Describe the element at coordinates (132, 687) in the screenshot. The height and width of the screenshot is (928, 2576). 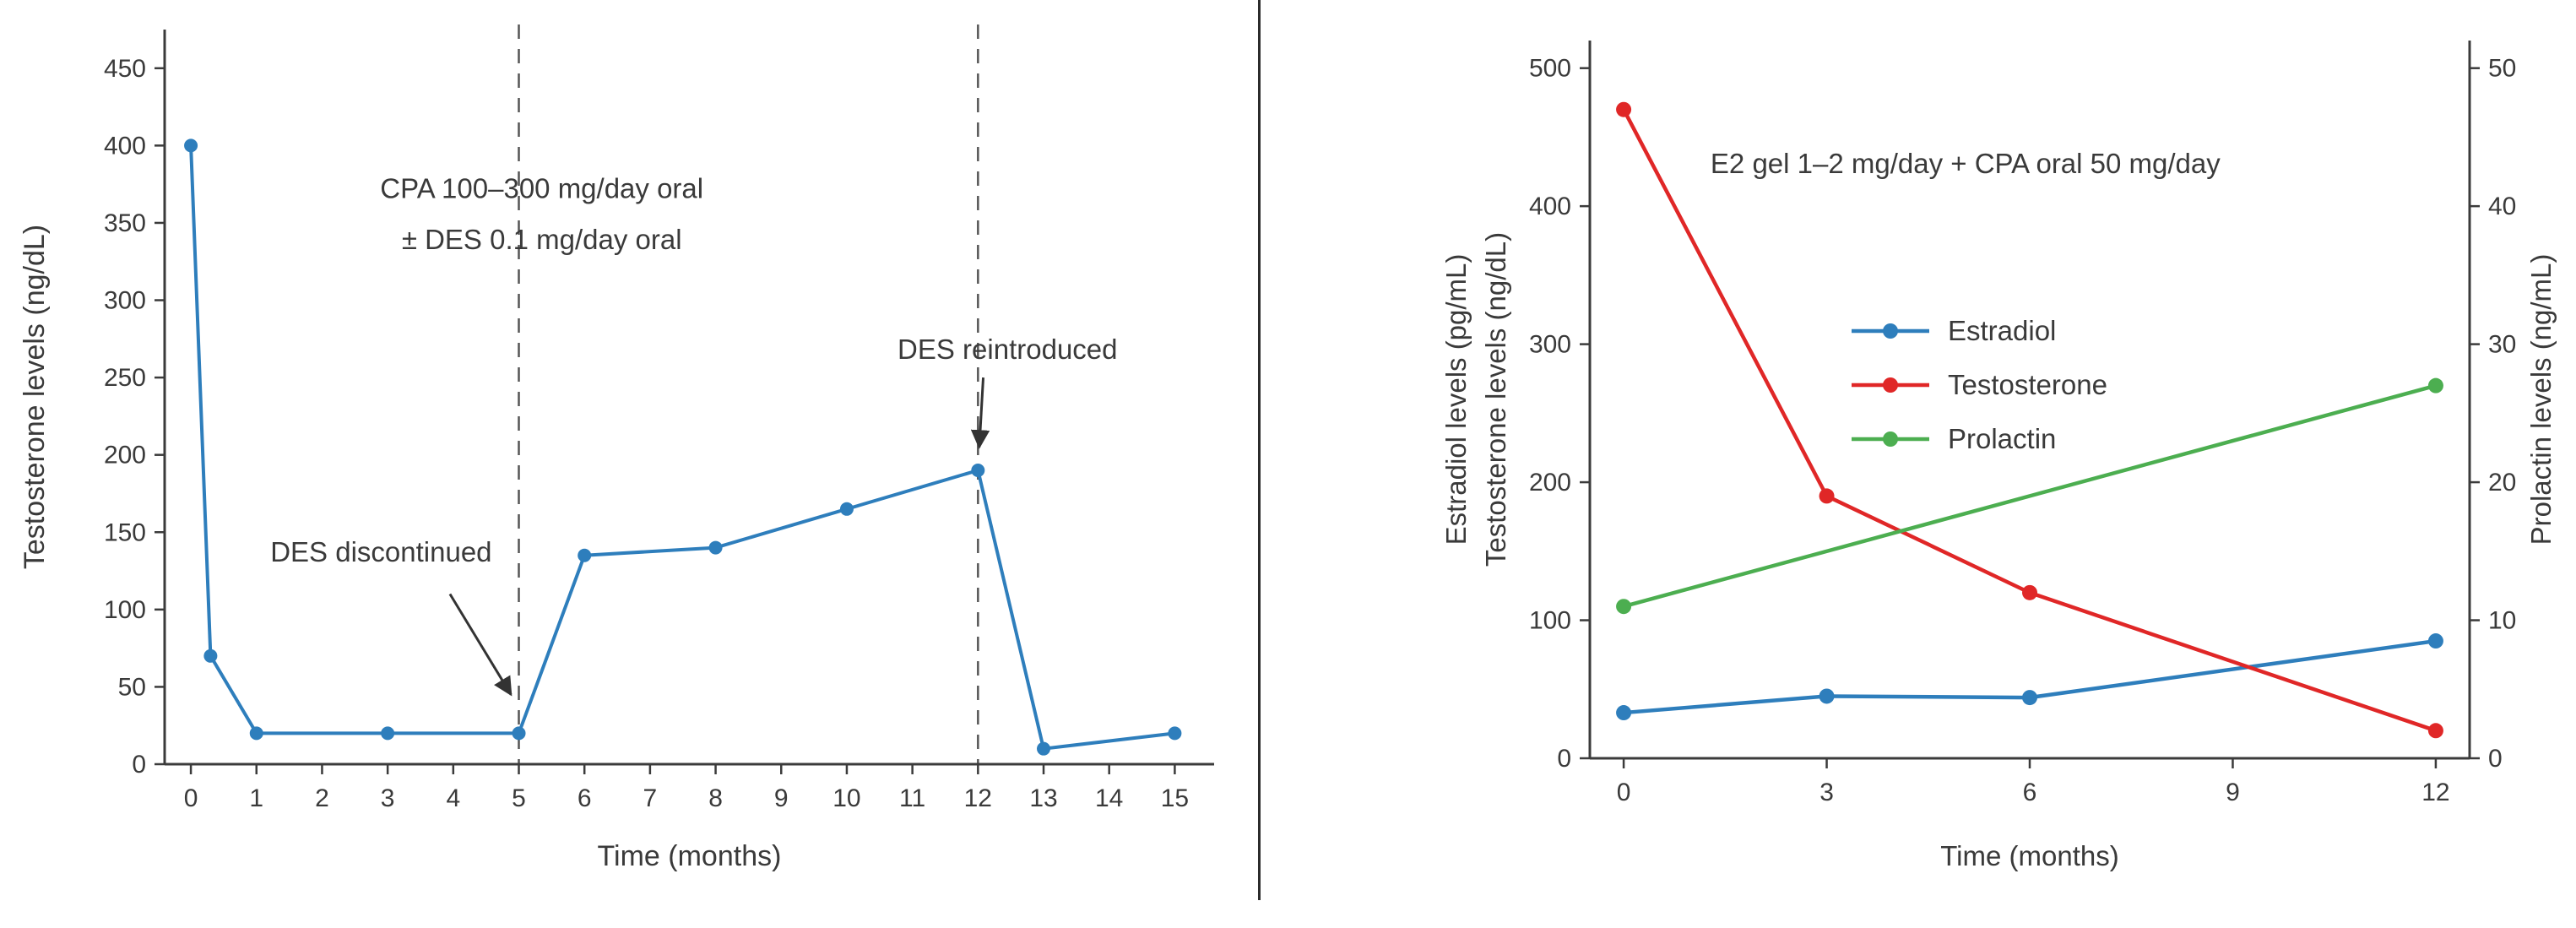
I see `y-tick-label: 50` at that location.